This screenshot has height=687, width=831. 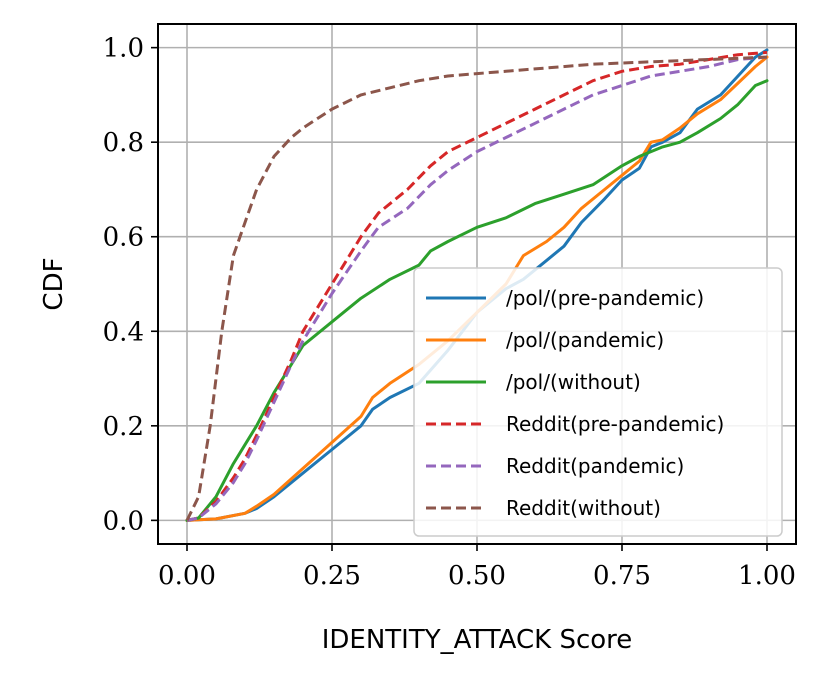 What do you see at coordinates (477, 576) in the screenshot?
I see `x-tick-label: 0.50` at bounding box center [477, 576].